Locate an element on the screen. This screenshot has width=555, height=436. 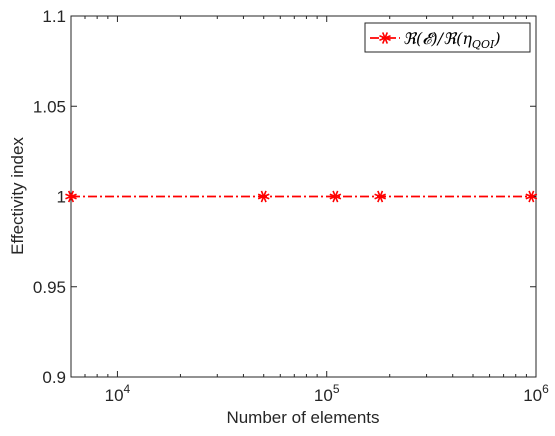
x-tick-label: 10⁵ is located at coordinates (327, 393).